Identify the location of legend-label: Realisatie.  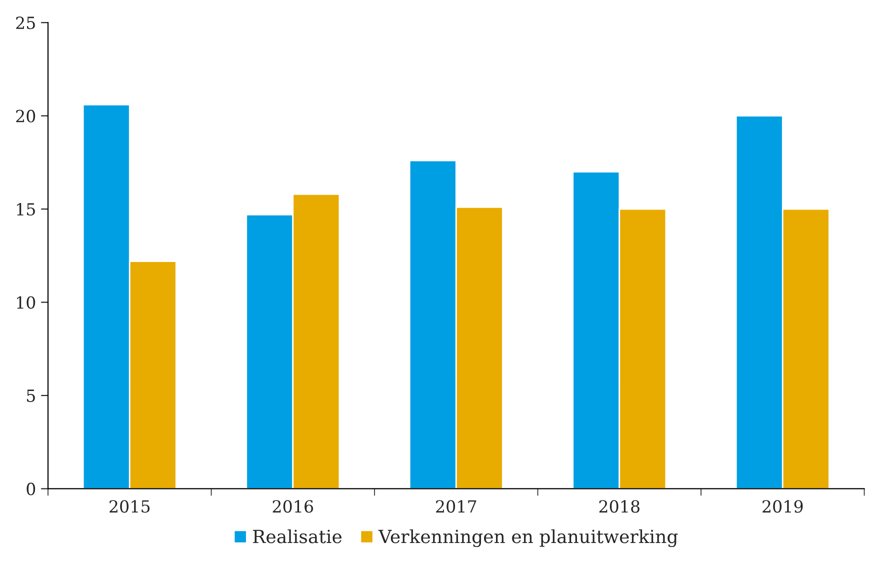
(297, 536).